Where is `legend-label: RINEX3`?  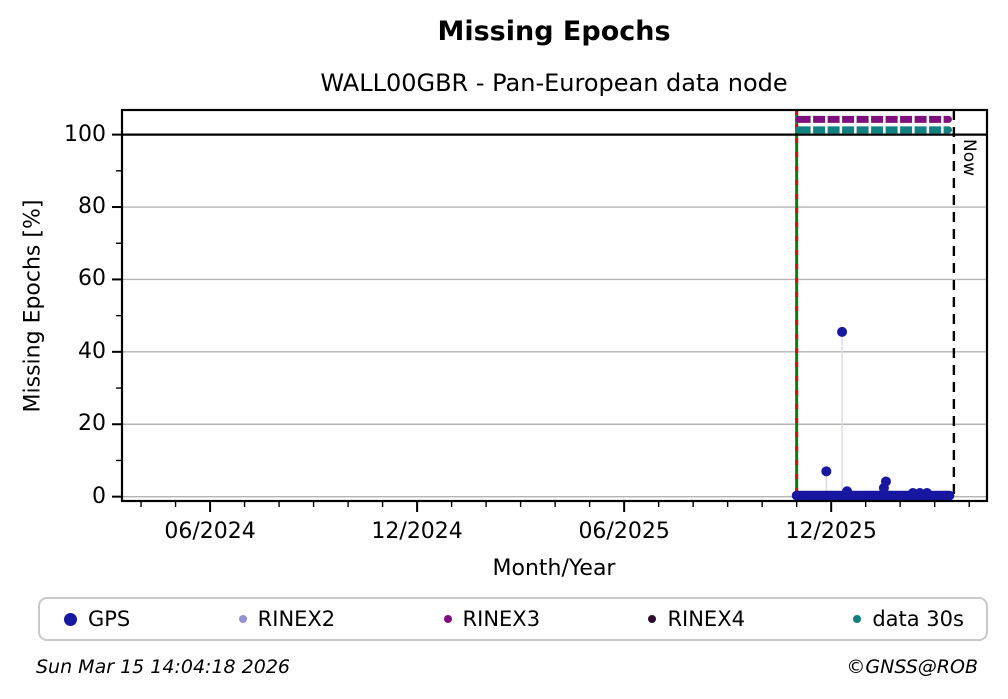 legend-label: RINEX3 is located at coordinates (501, 619).